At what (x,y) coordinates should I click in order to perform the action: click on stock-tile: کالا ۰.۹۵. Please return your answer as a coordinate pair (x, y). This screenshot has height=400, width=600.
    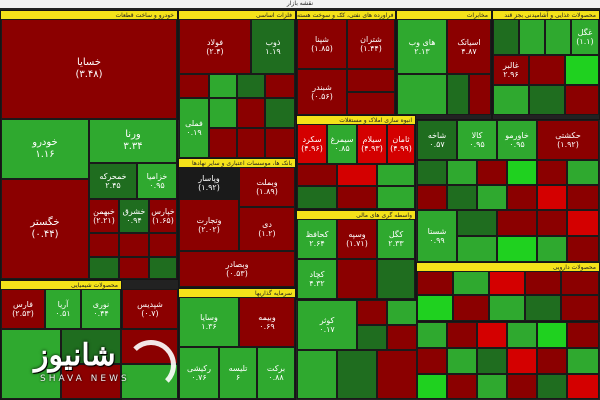
    Looking at the image, I should click on (477, 140).